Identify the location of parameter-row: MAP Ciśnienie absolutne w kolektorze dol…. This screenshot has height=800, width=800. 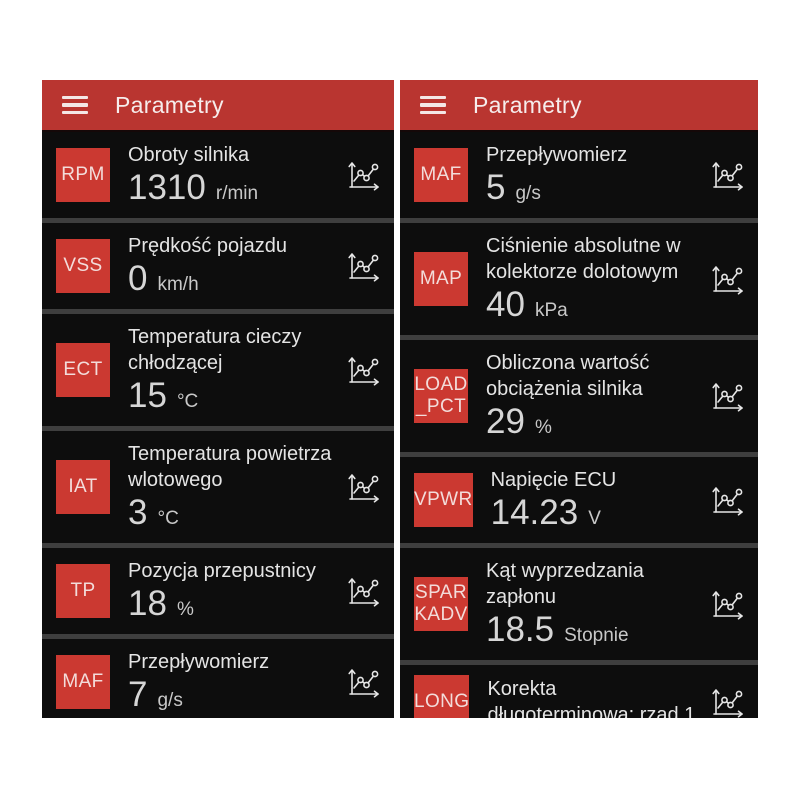
(579, 276).